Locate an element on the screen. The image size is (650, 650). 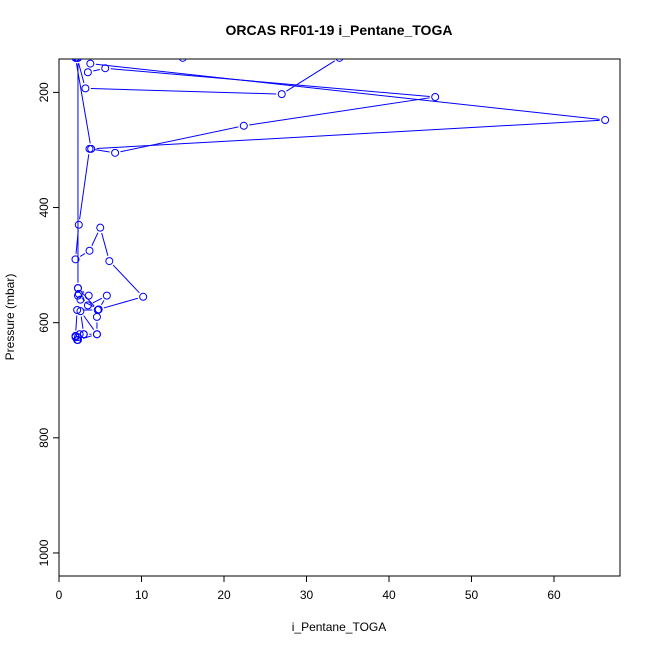
x-tick-label: 60 is located at coordinates (554, 595).